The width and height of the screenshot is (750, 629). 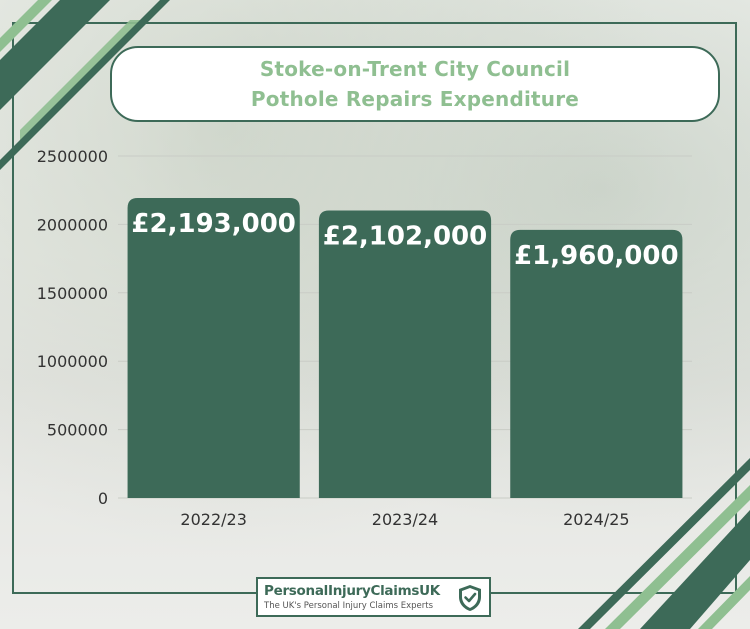 What do you see at coordinates (103, 498) in the screenshot?
I see `y-tick-label-0: 0` at bounding box center [103, 498].